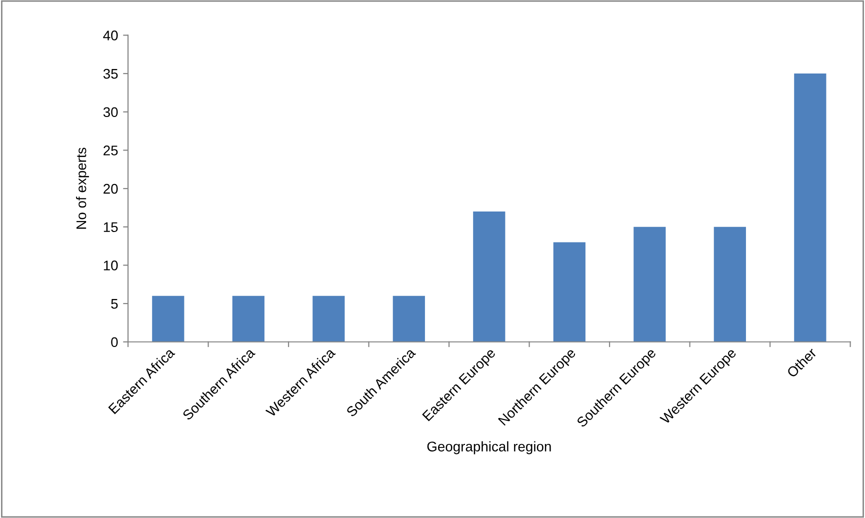 This screenshot has width=865, height=518. I want to click on y-tick-label: 35, so click(110, 73).